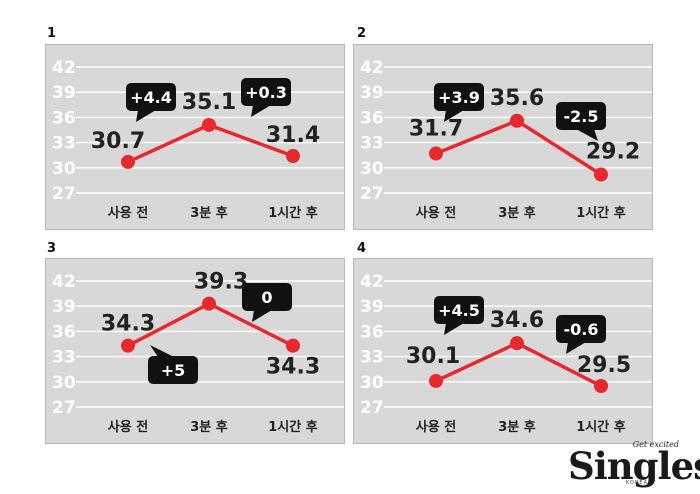 The image size is (700, 494). I want to click on change-label: +0.3, so click(266, 92).